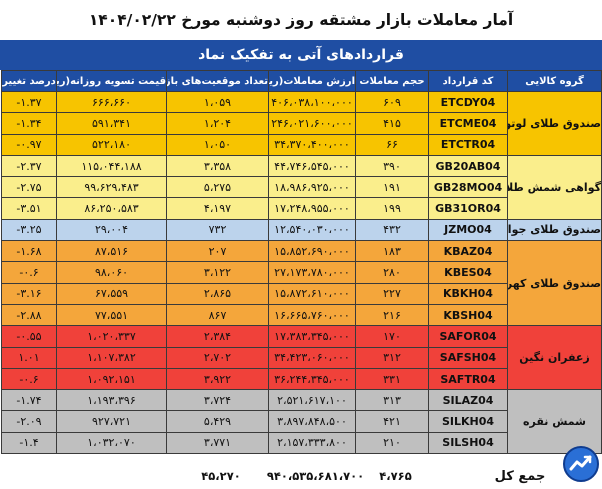  Describe the element at coordinates (468, 357) in the screenshot. I see `contract-code-cell: SAFSH04` at that location.